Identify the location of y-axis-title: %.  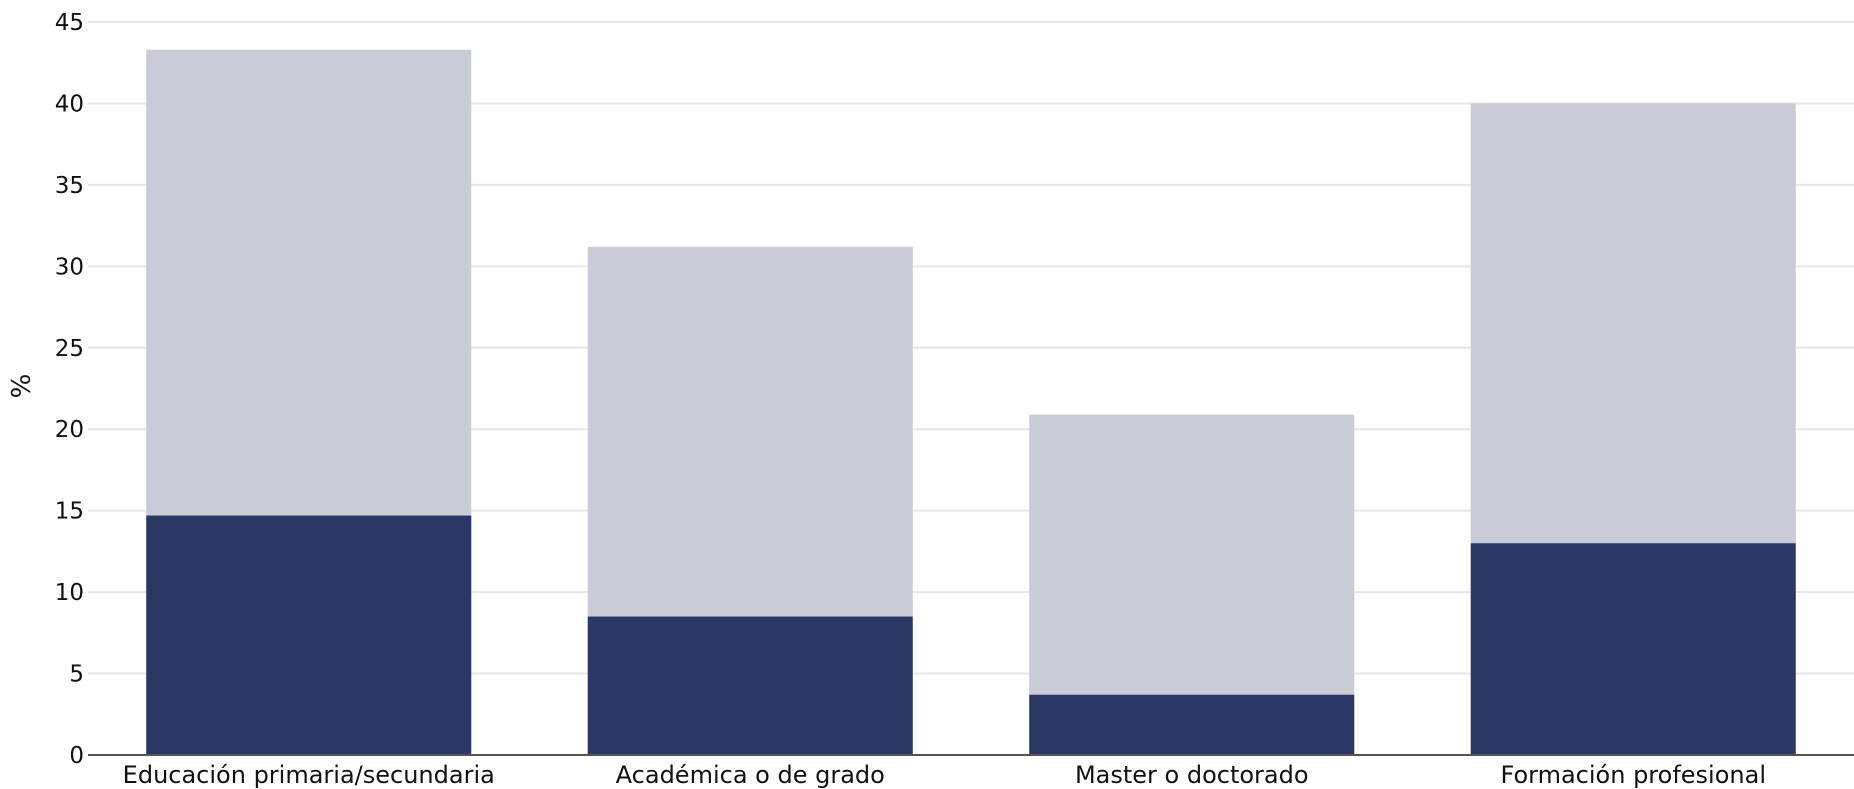
(22, 386).